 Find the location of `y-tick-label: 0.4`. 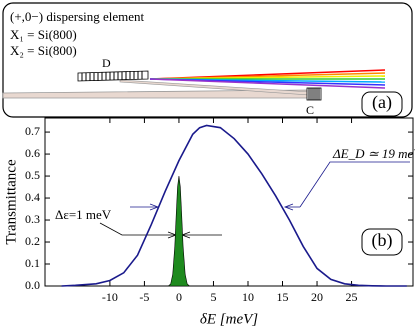

y-tick-label: 0.4 is located at coordinates (32, 197).